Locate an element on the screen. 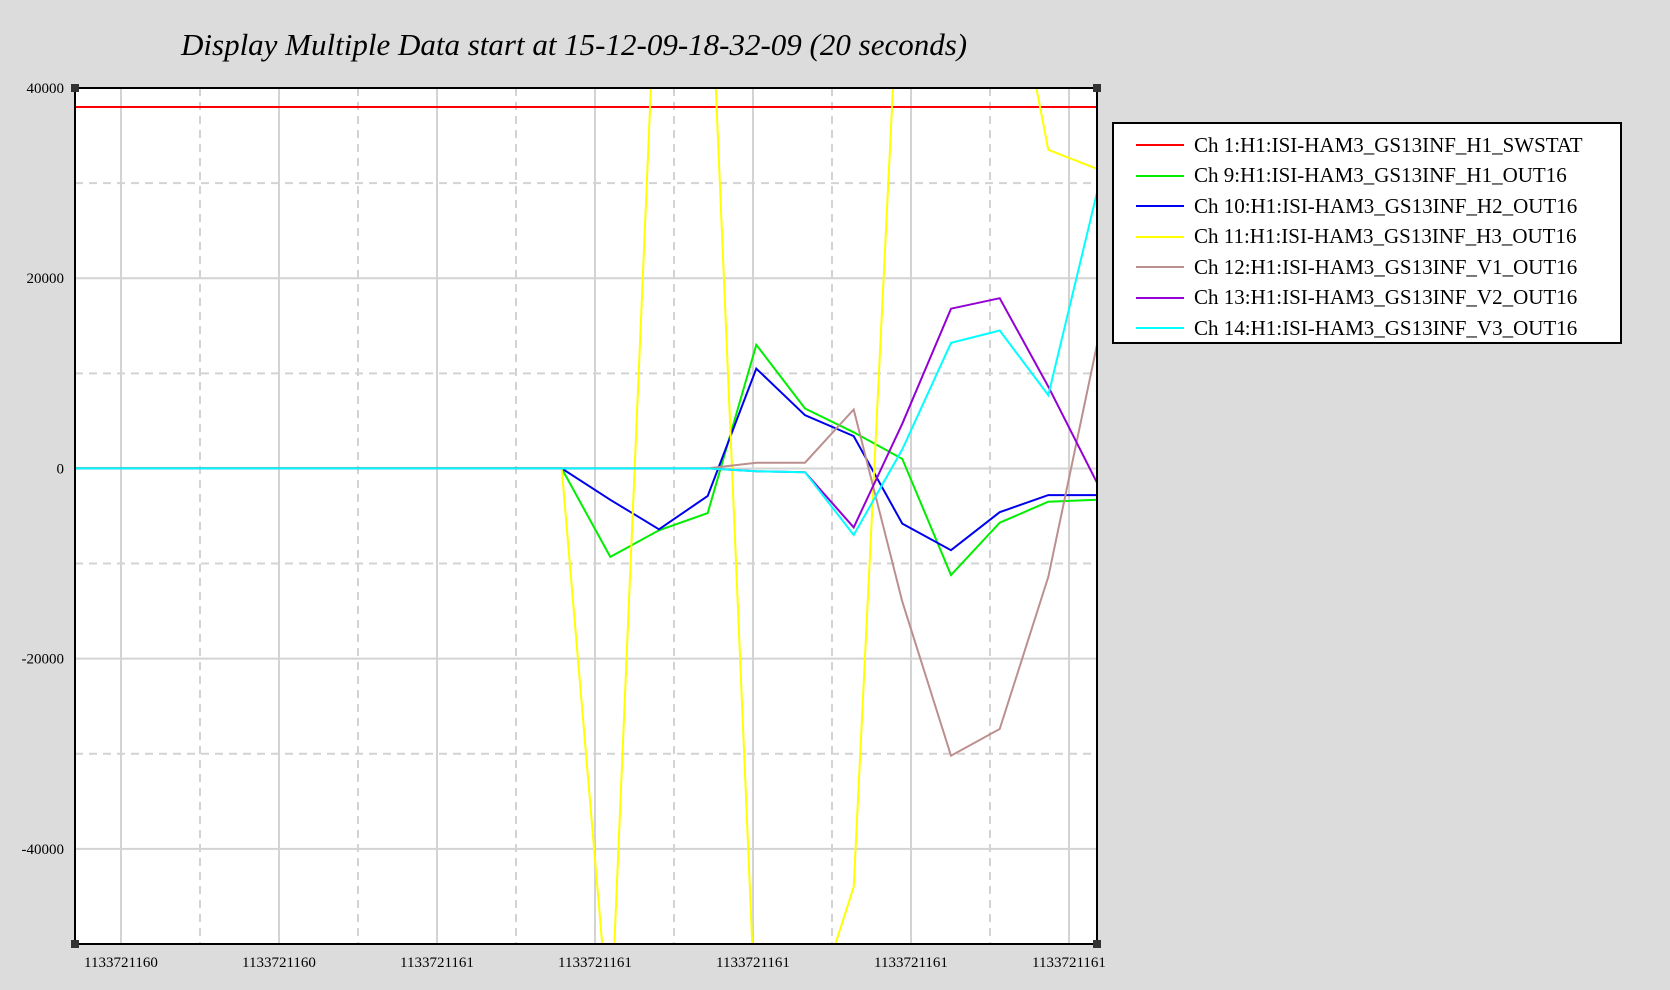 Image resolution: width=1670 pixels, height=990 pixels. legend-item: Ch 1:H1:ISI-HAM3_GS13INF_H1_SWSTAT is located at coordinates (1367, 145).